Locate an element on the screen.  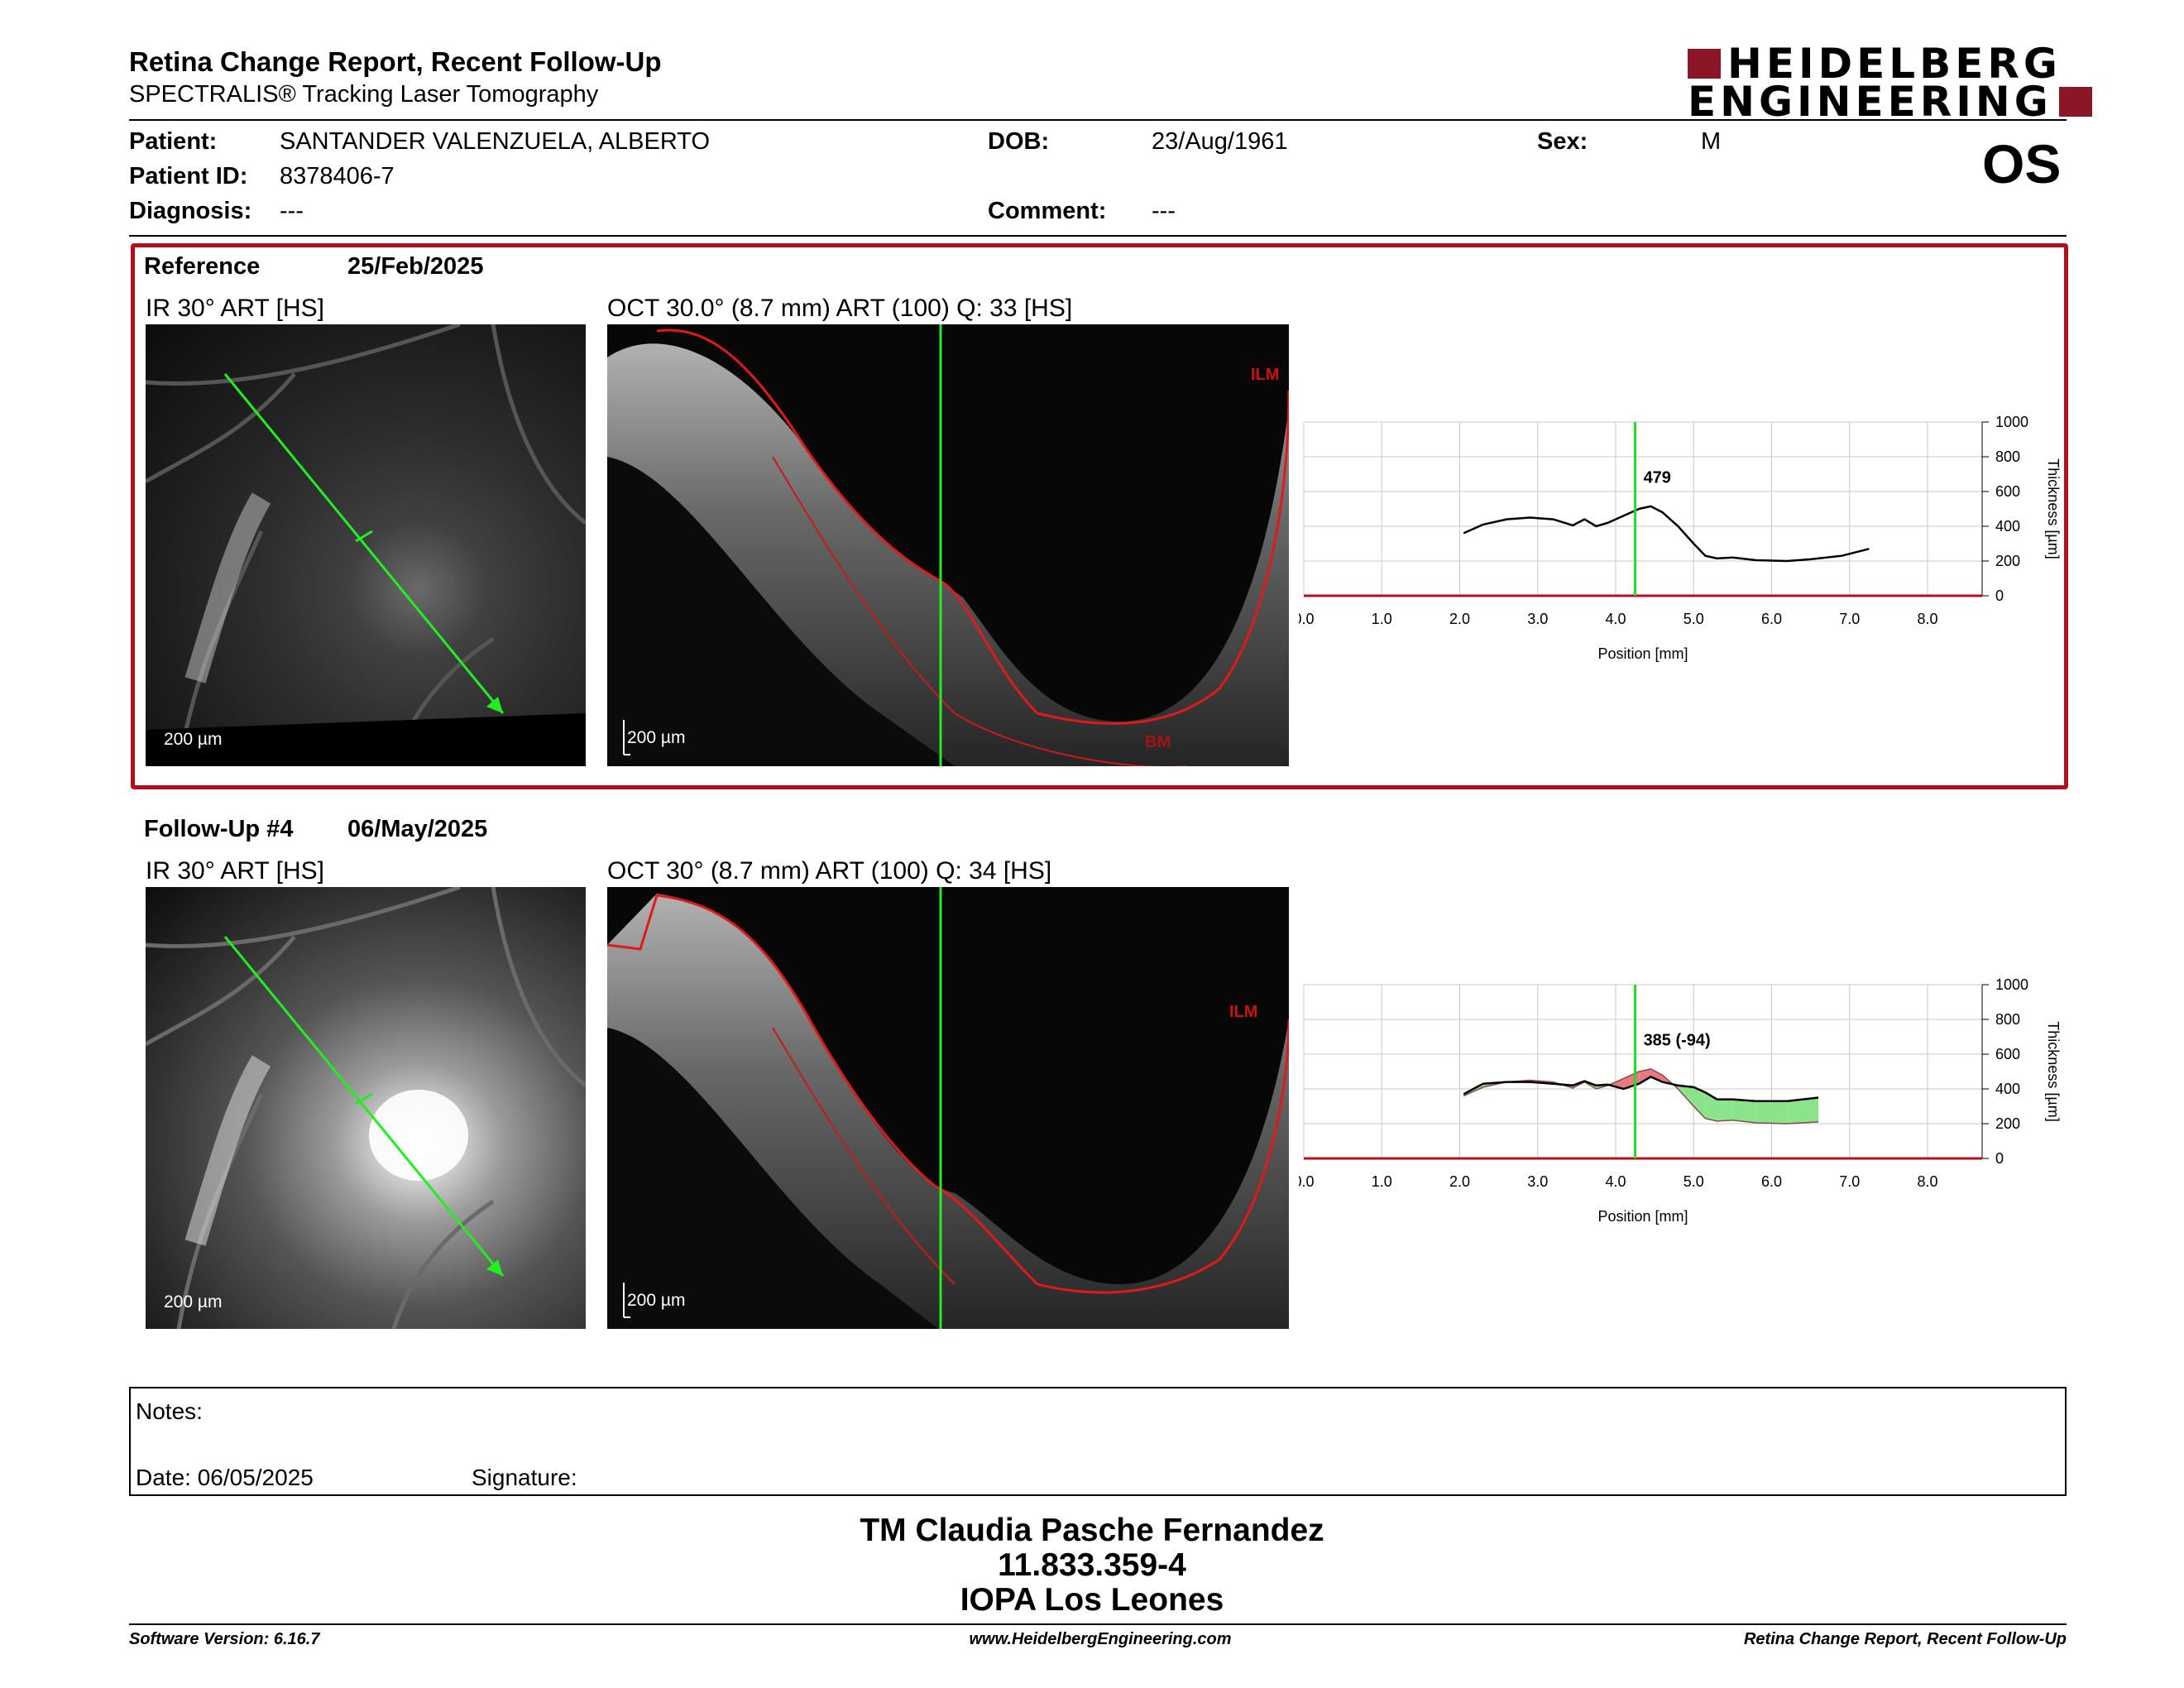
followup-oct-image: ILM 200 µm is located at coordinates (948, 1108).